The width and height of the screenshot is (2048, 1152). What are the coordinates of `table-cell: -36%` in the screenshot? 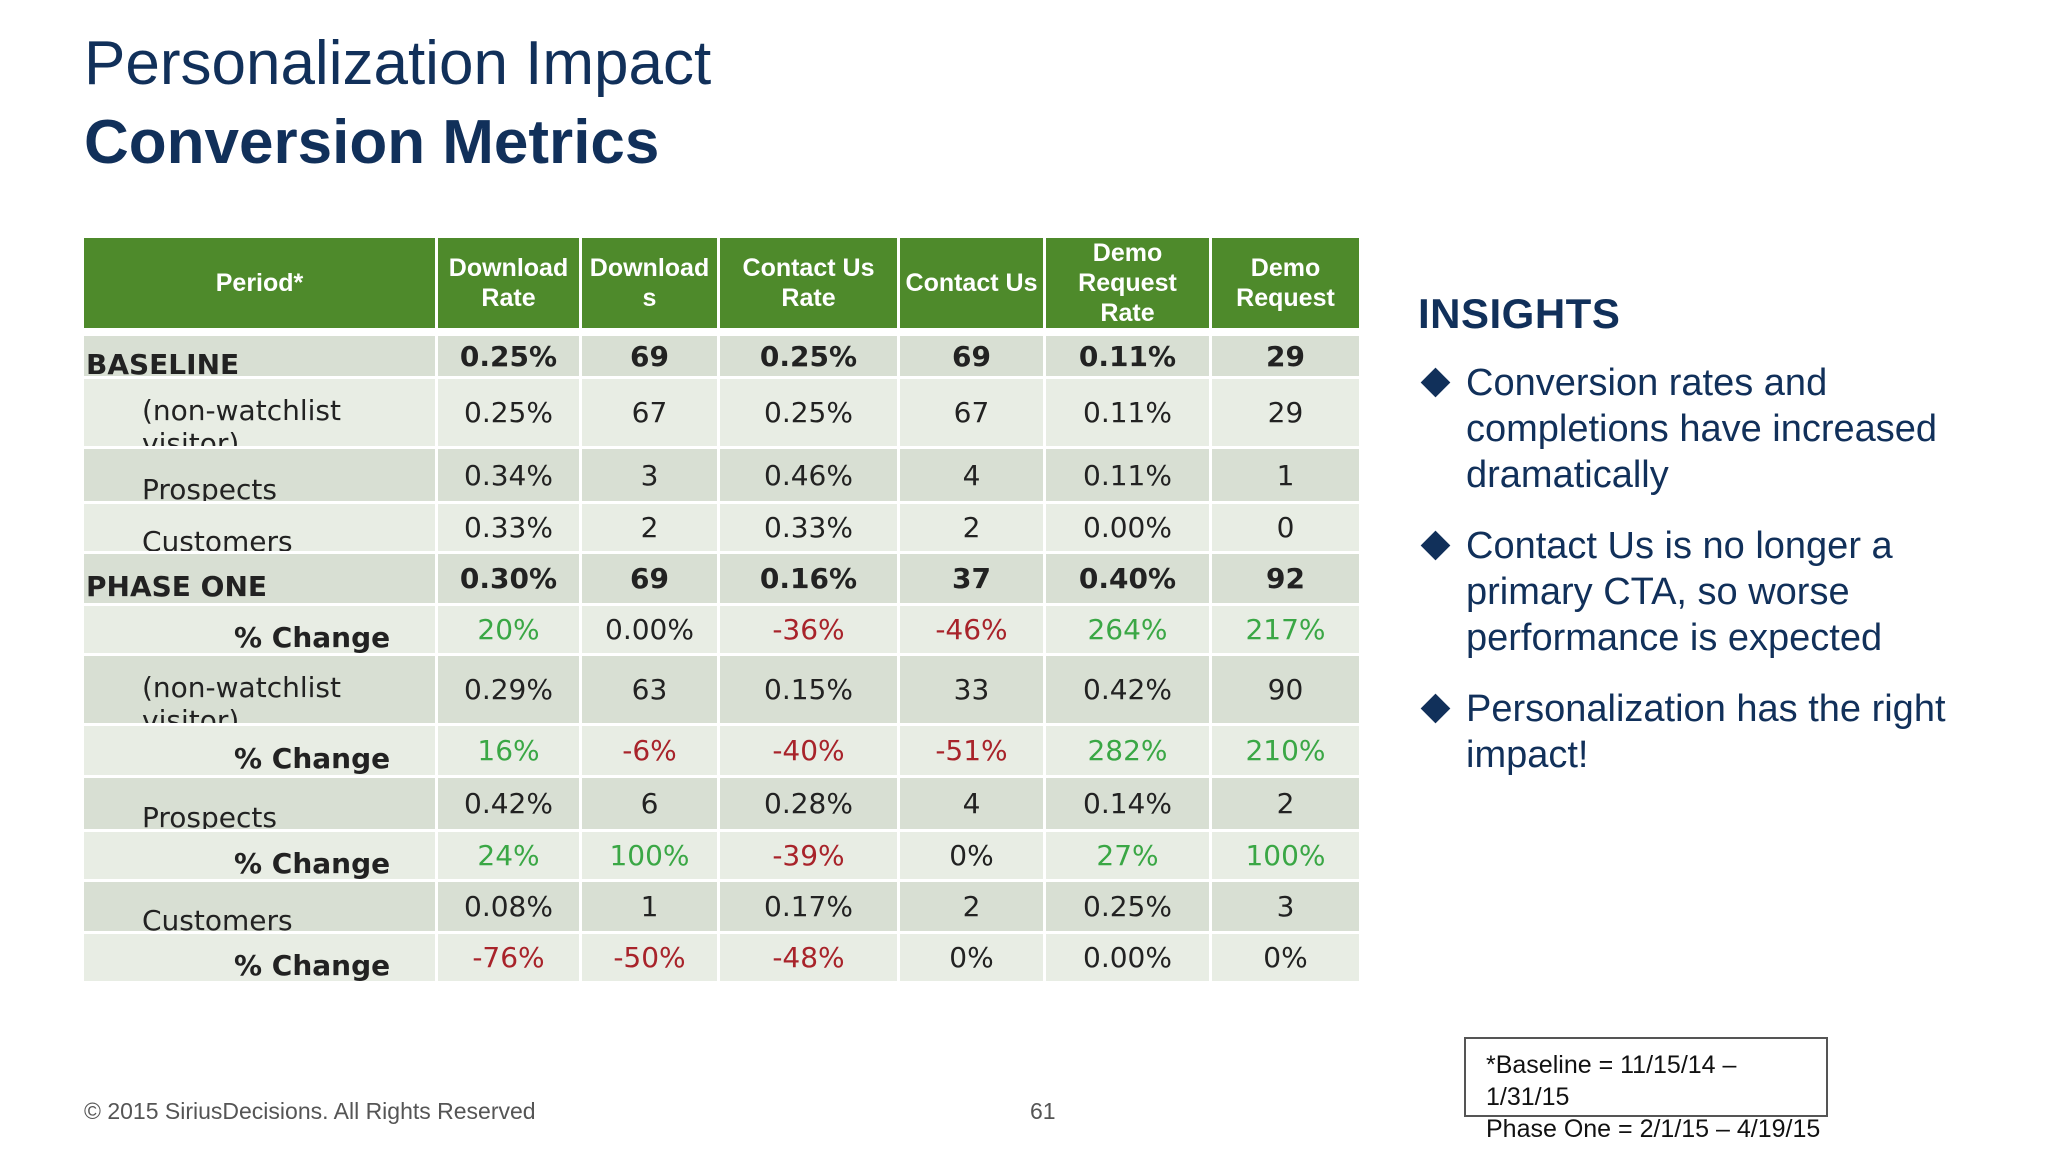 It's located at (810, 628).